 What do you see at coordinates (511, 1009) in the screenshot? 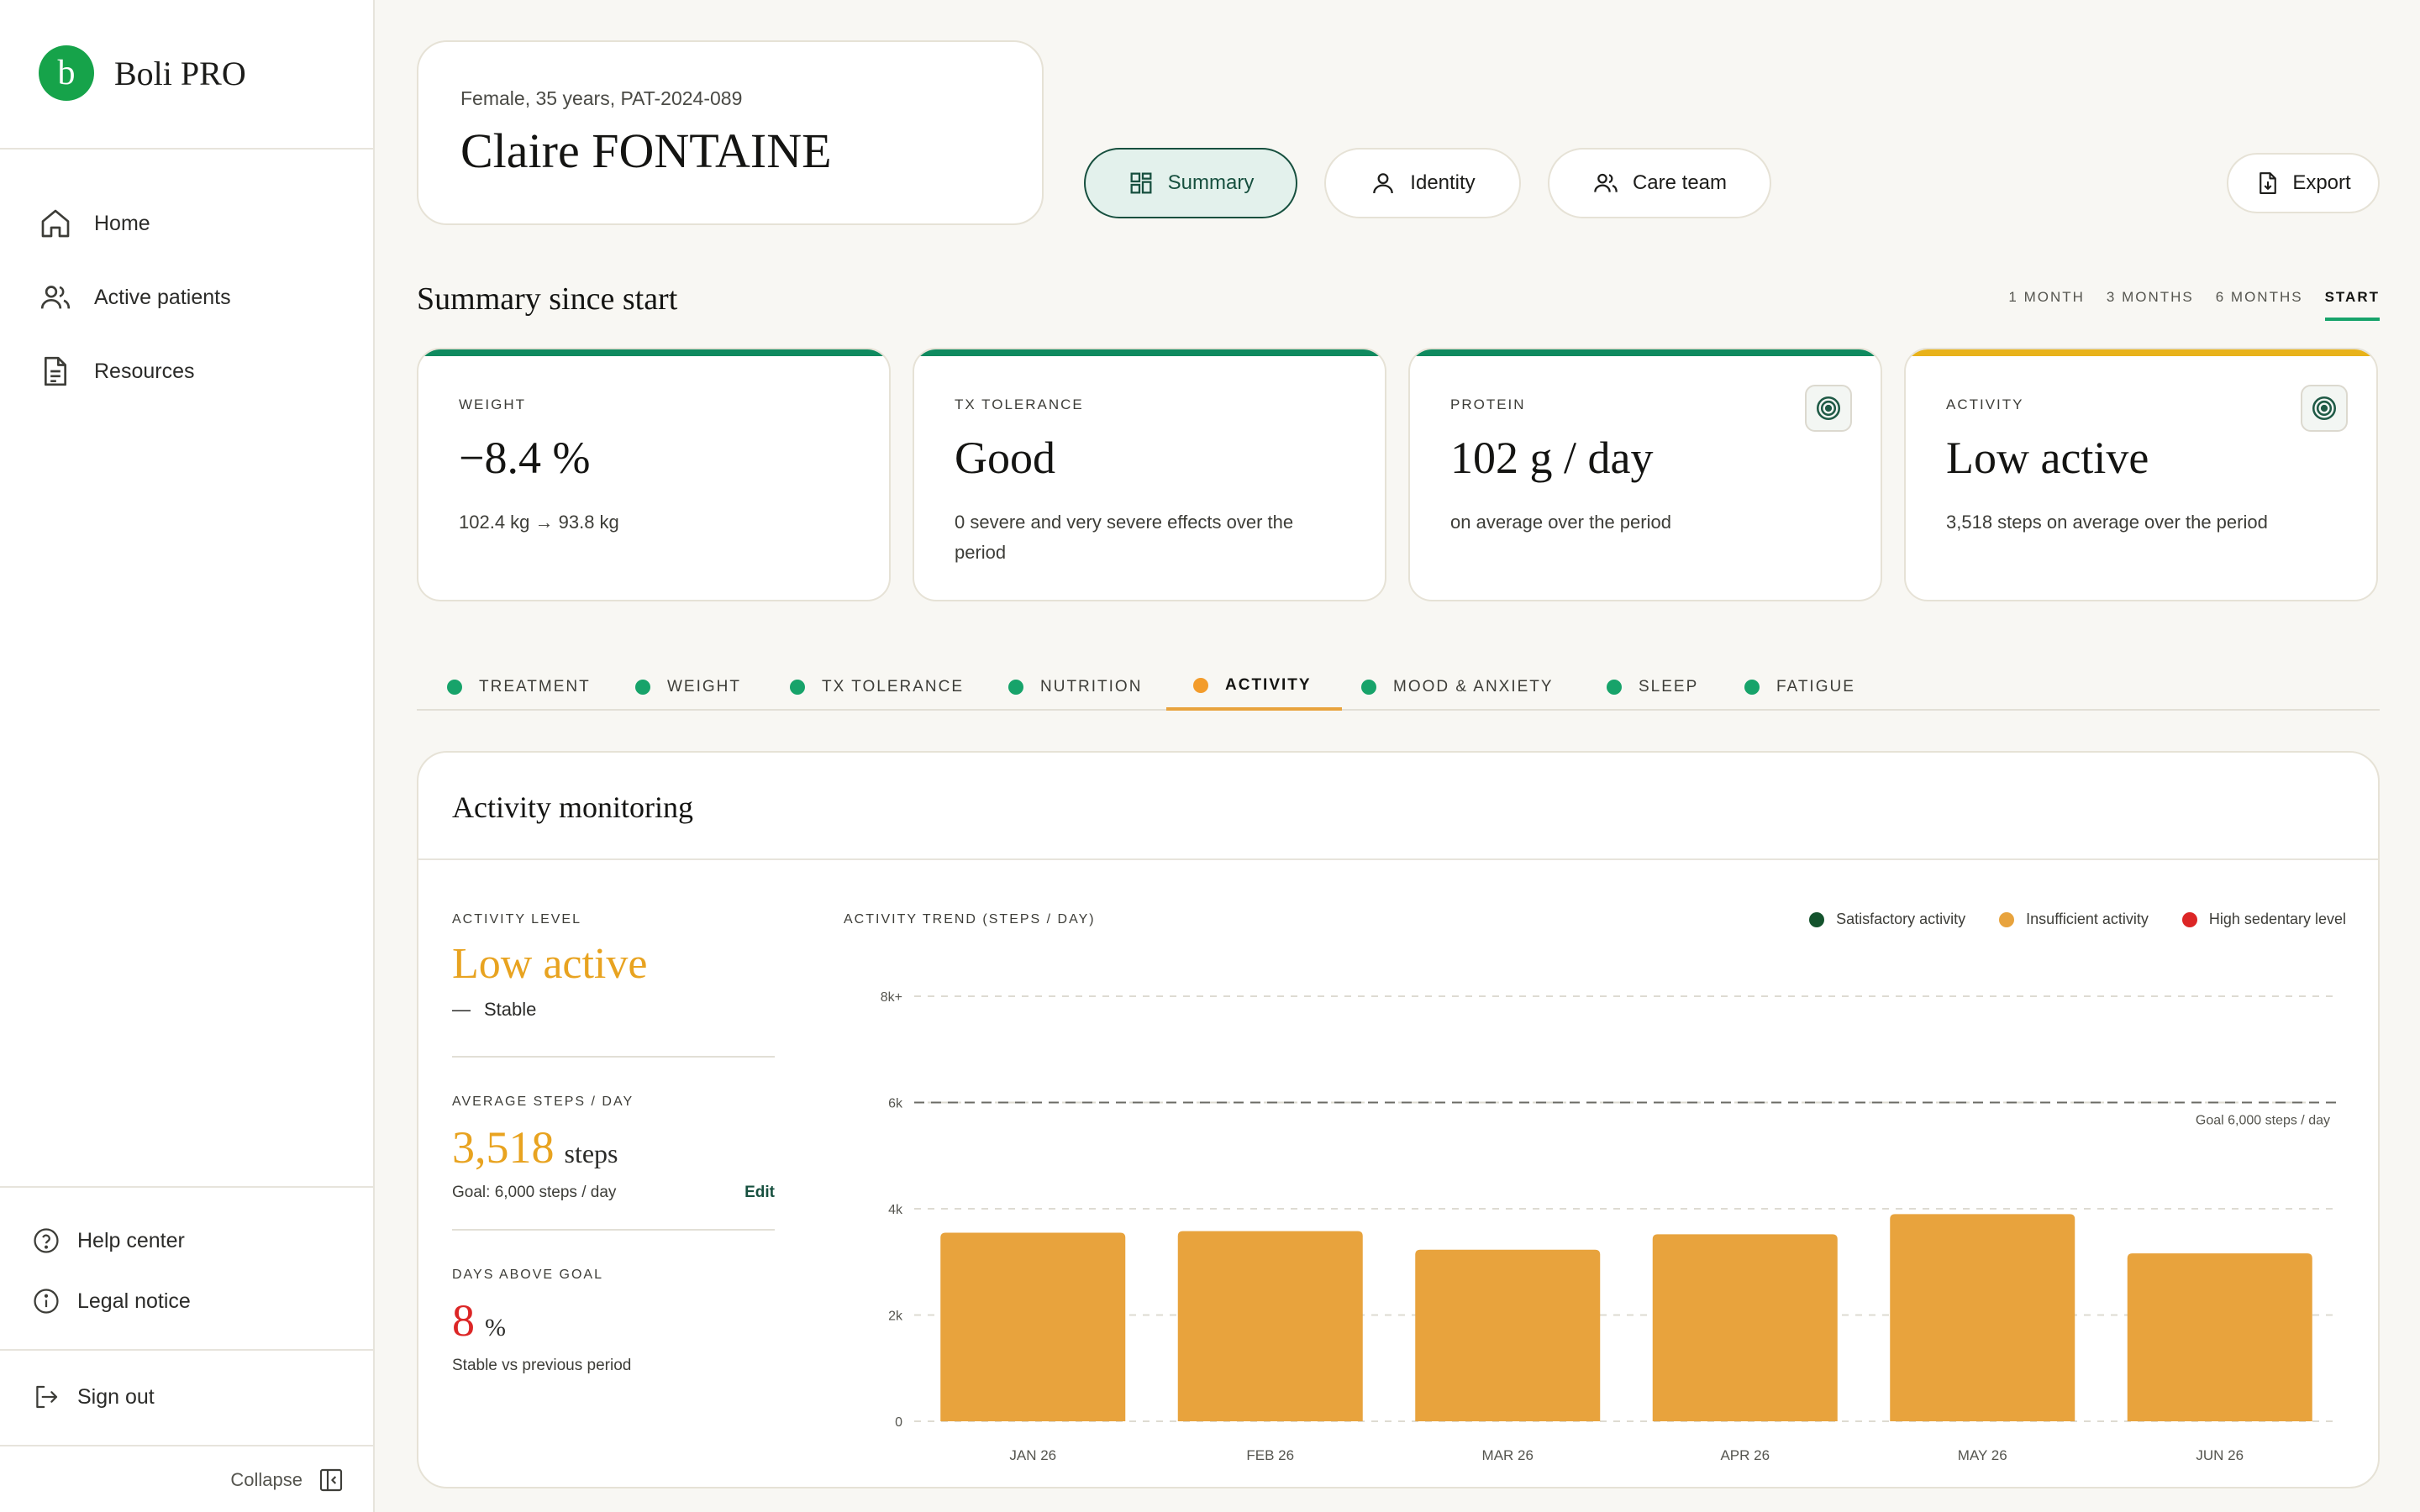
I see `trend-label: Stable` at bounding box center [511, 1009].